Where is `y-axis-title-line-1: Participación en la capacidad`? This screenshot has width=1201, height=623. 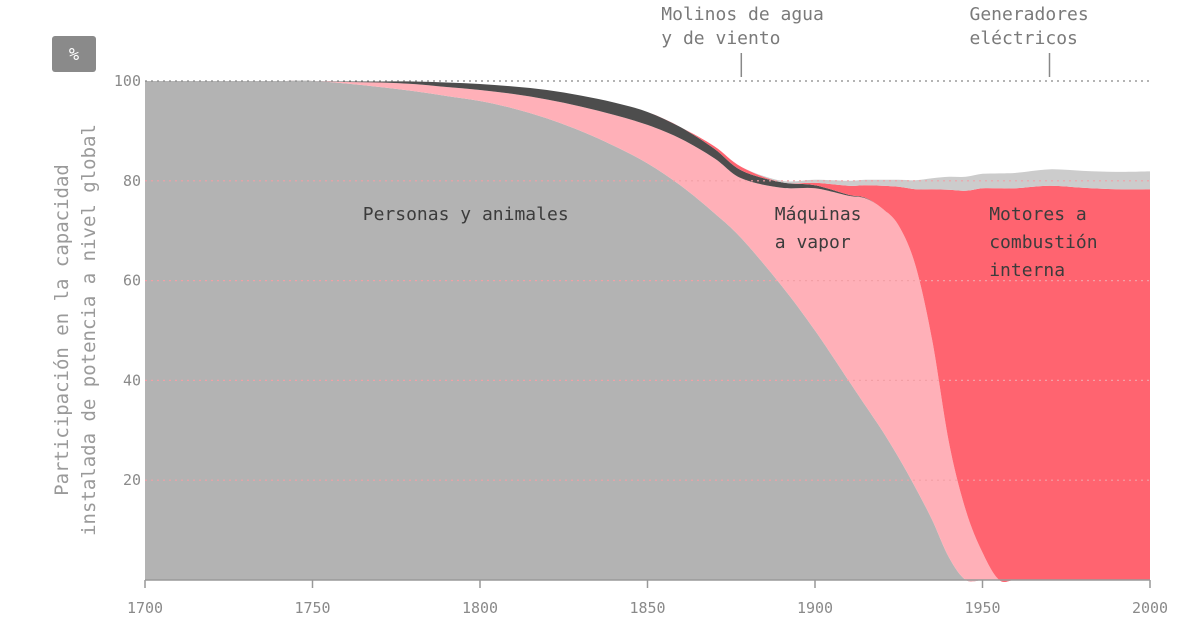
y-axis-title-line-1: Participación en la capacidad is located at coordinates (62, 330).